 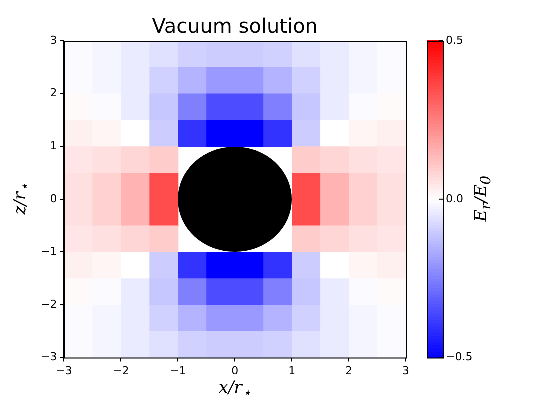 I want to click on y-tick-label: −2, so click(x=49, y=304).